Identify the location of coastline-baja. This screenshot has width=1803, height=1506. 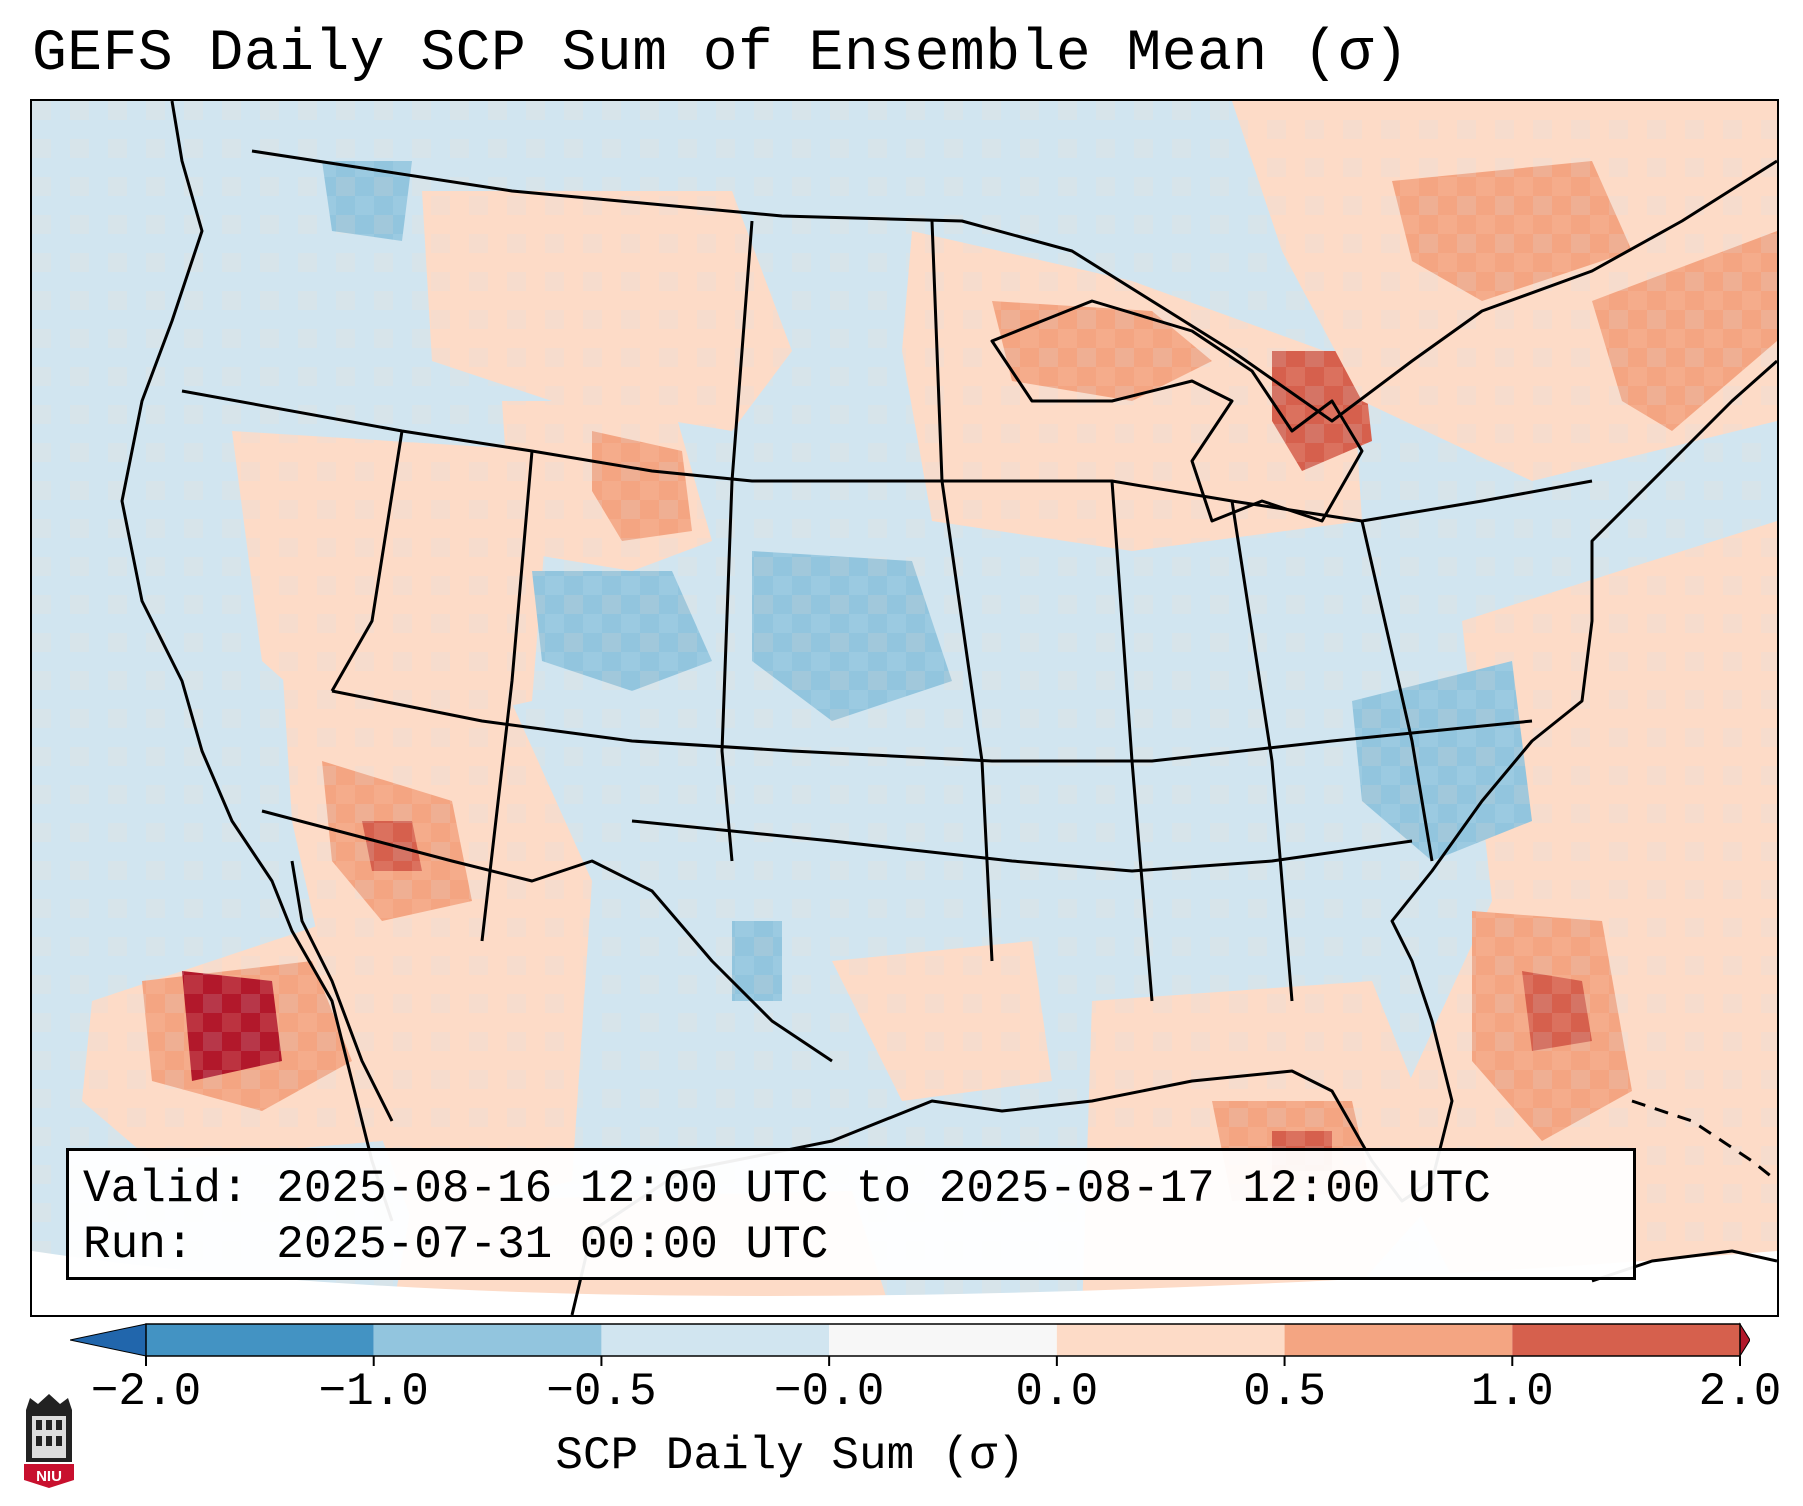
(342, 991).